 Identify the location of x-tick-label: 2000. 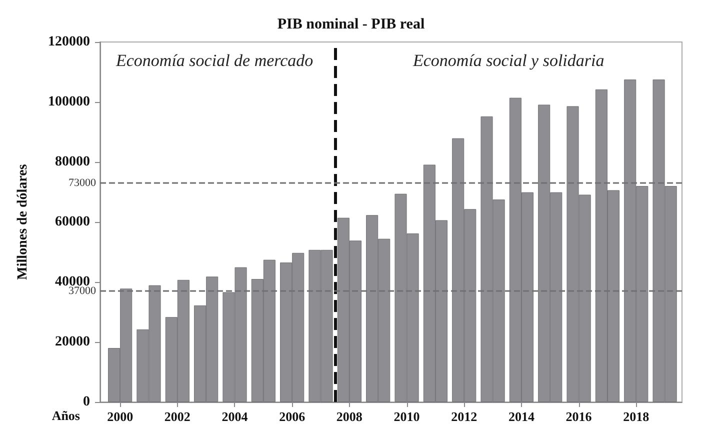
(120, 416).